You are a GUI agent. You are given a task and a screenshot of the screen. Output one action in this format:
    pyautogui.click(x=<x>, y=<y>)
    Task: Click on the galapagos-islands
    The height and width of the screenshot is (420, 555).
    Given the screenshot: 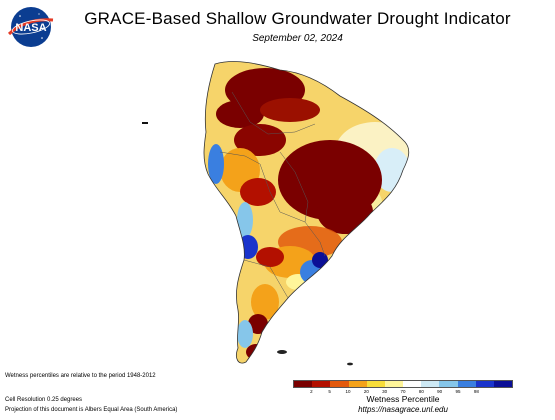 What is the action you would take?
    pyautogui.click(x=145, y=123)
    